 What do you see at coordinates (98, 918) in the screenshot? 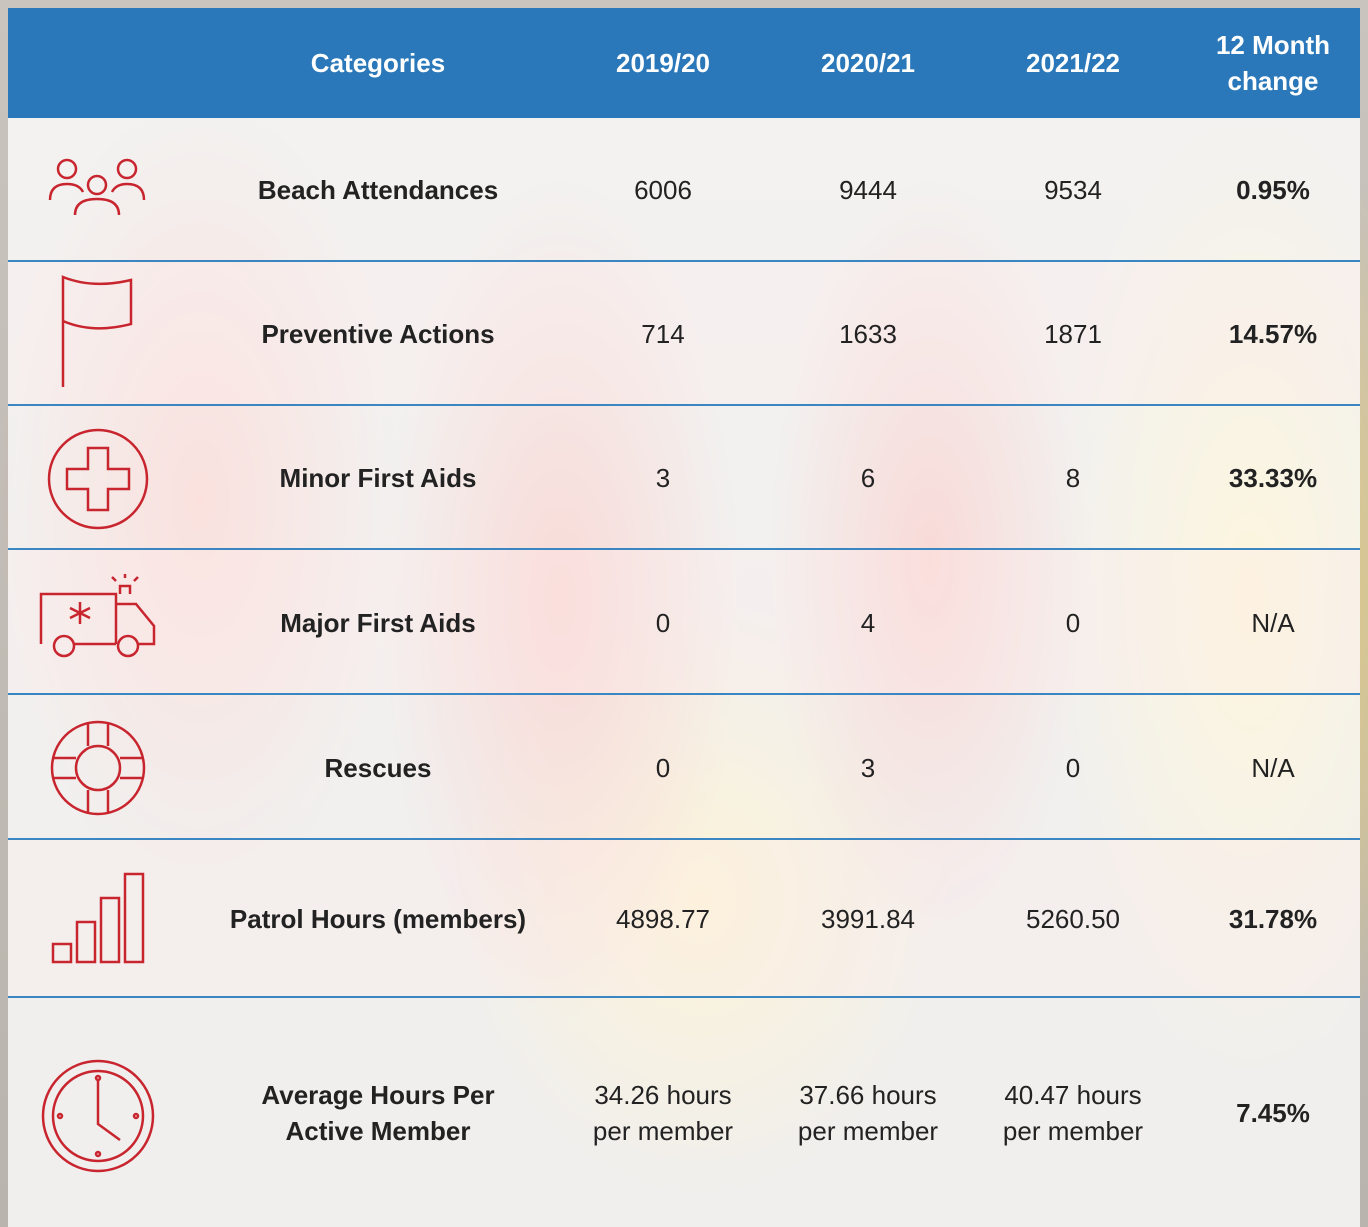
I see `bars-icon` at bounding box center [98, 918].